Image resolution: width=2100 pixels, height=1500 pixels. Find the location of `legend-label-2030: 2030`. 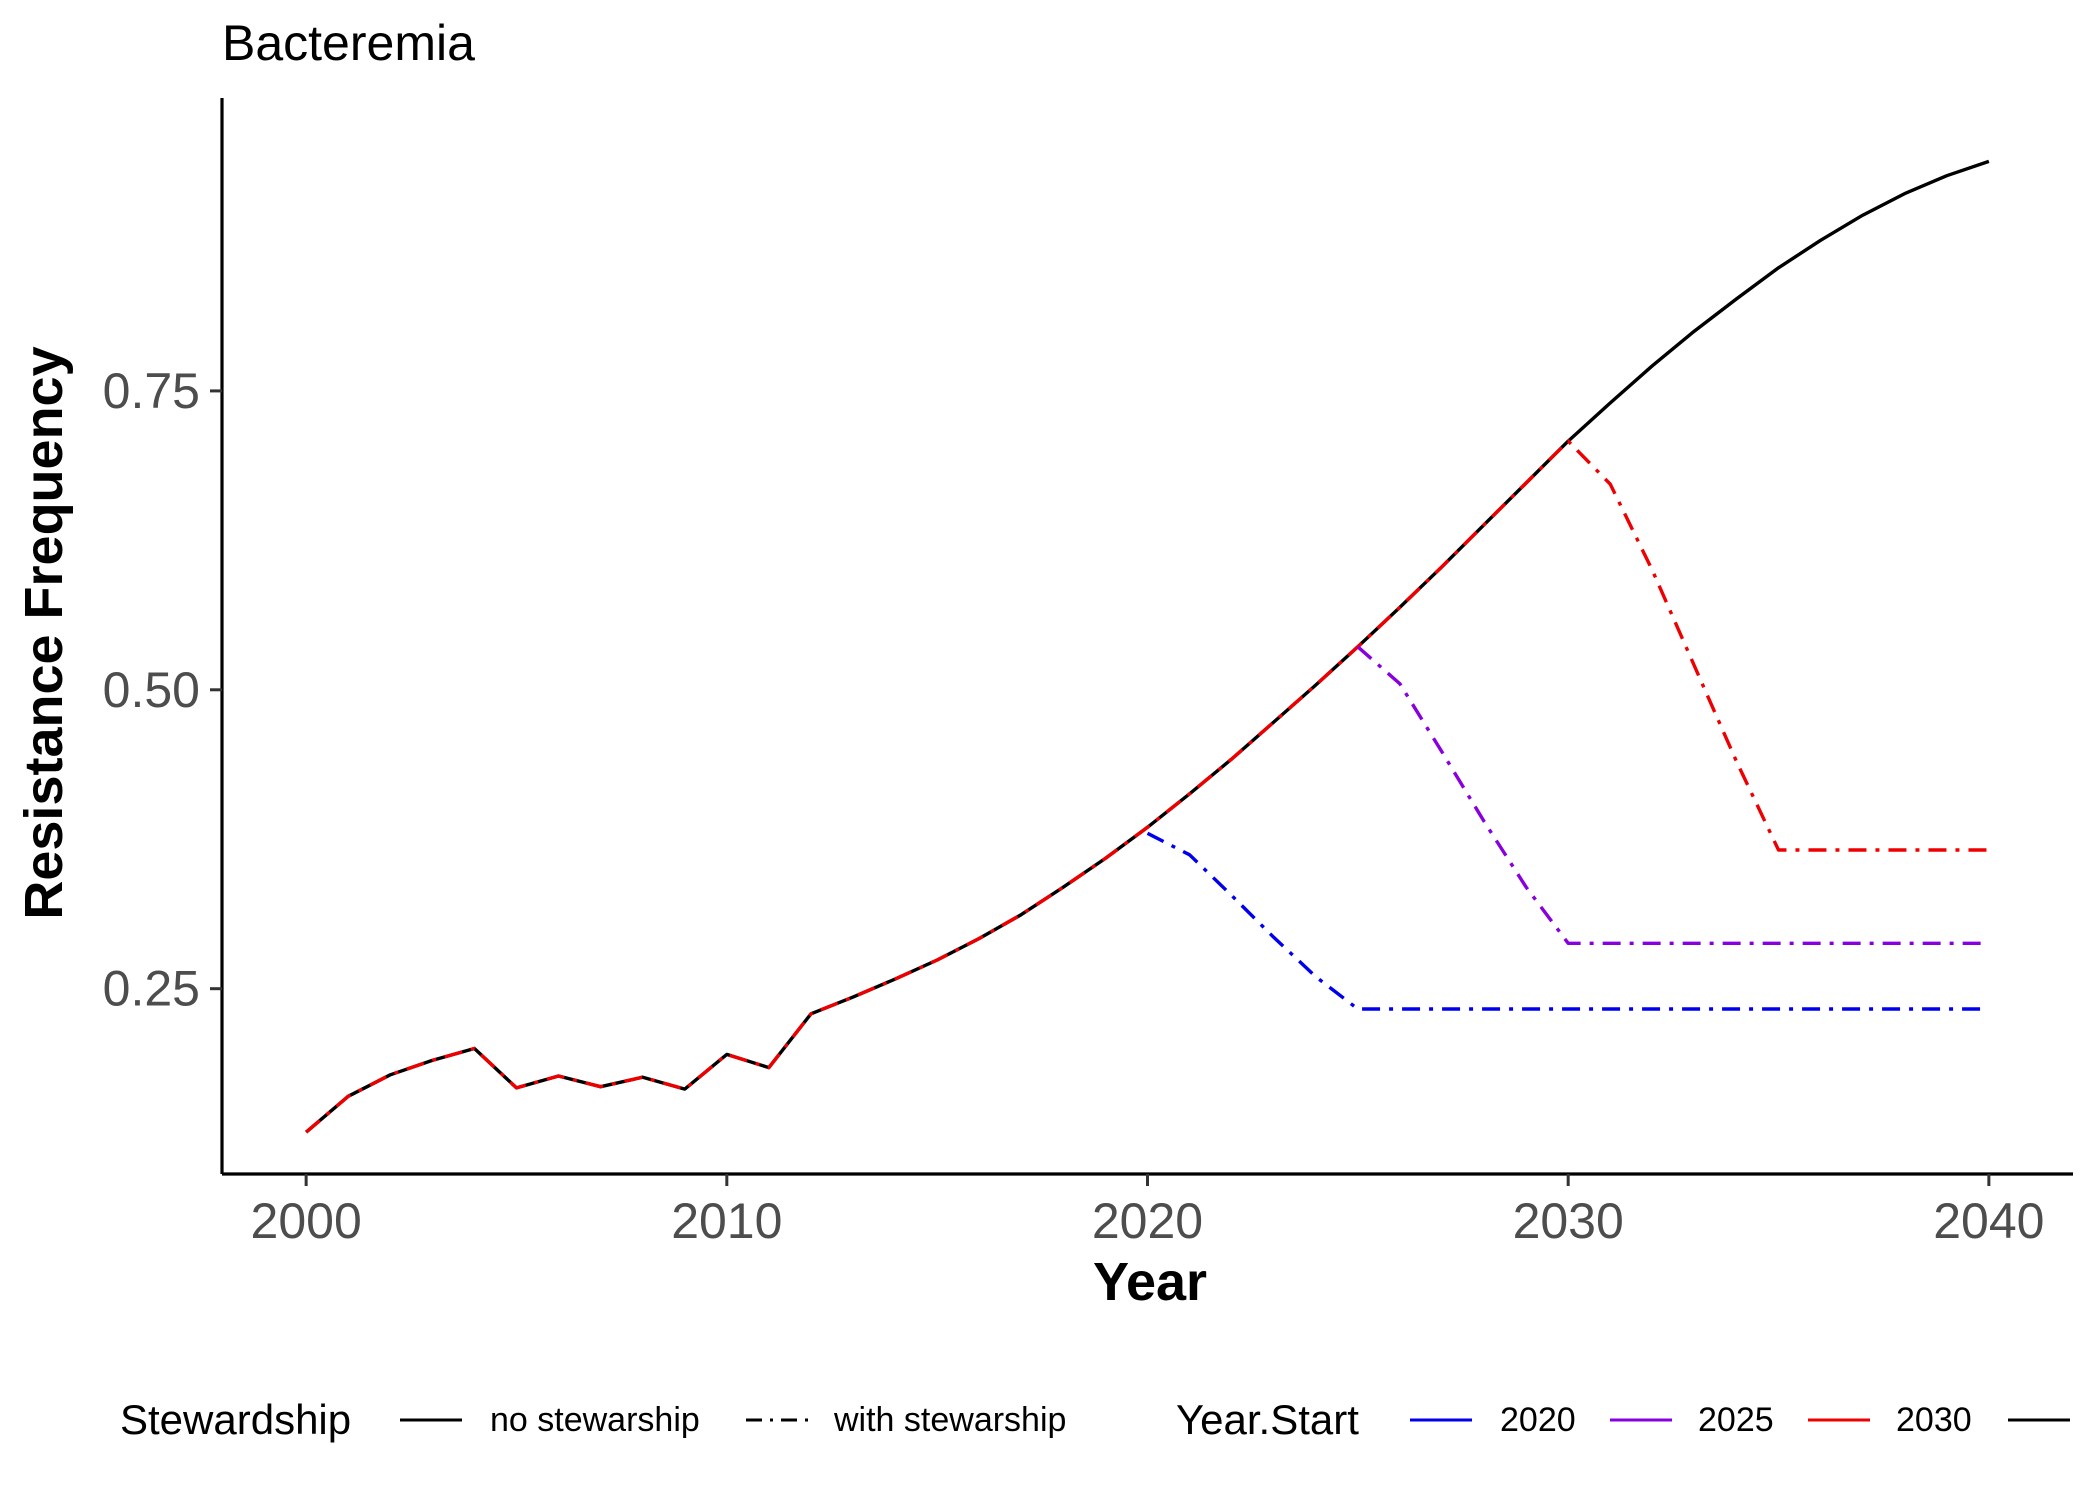

legend-label-2030: 2030 is located at coordinates (1934, 1420).